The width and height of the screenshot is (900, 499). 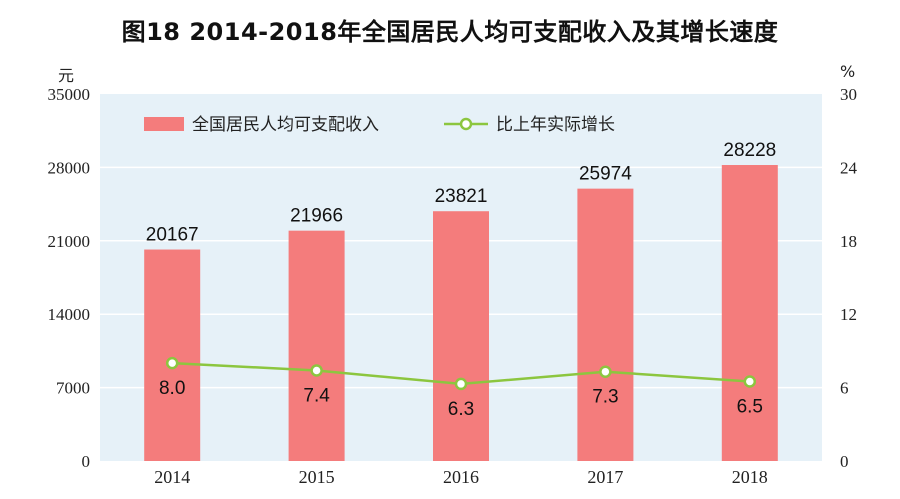 I want to click on legend-swatch-income, so click(x=164, y=124).